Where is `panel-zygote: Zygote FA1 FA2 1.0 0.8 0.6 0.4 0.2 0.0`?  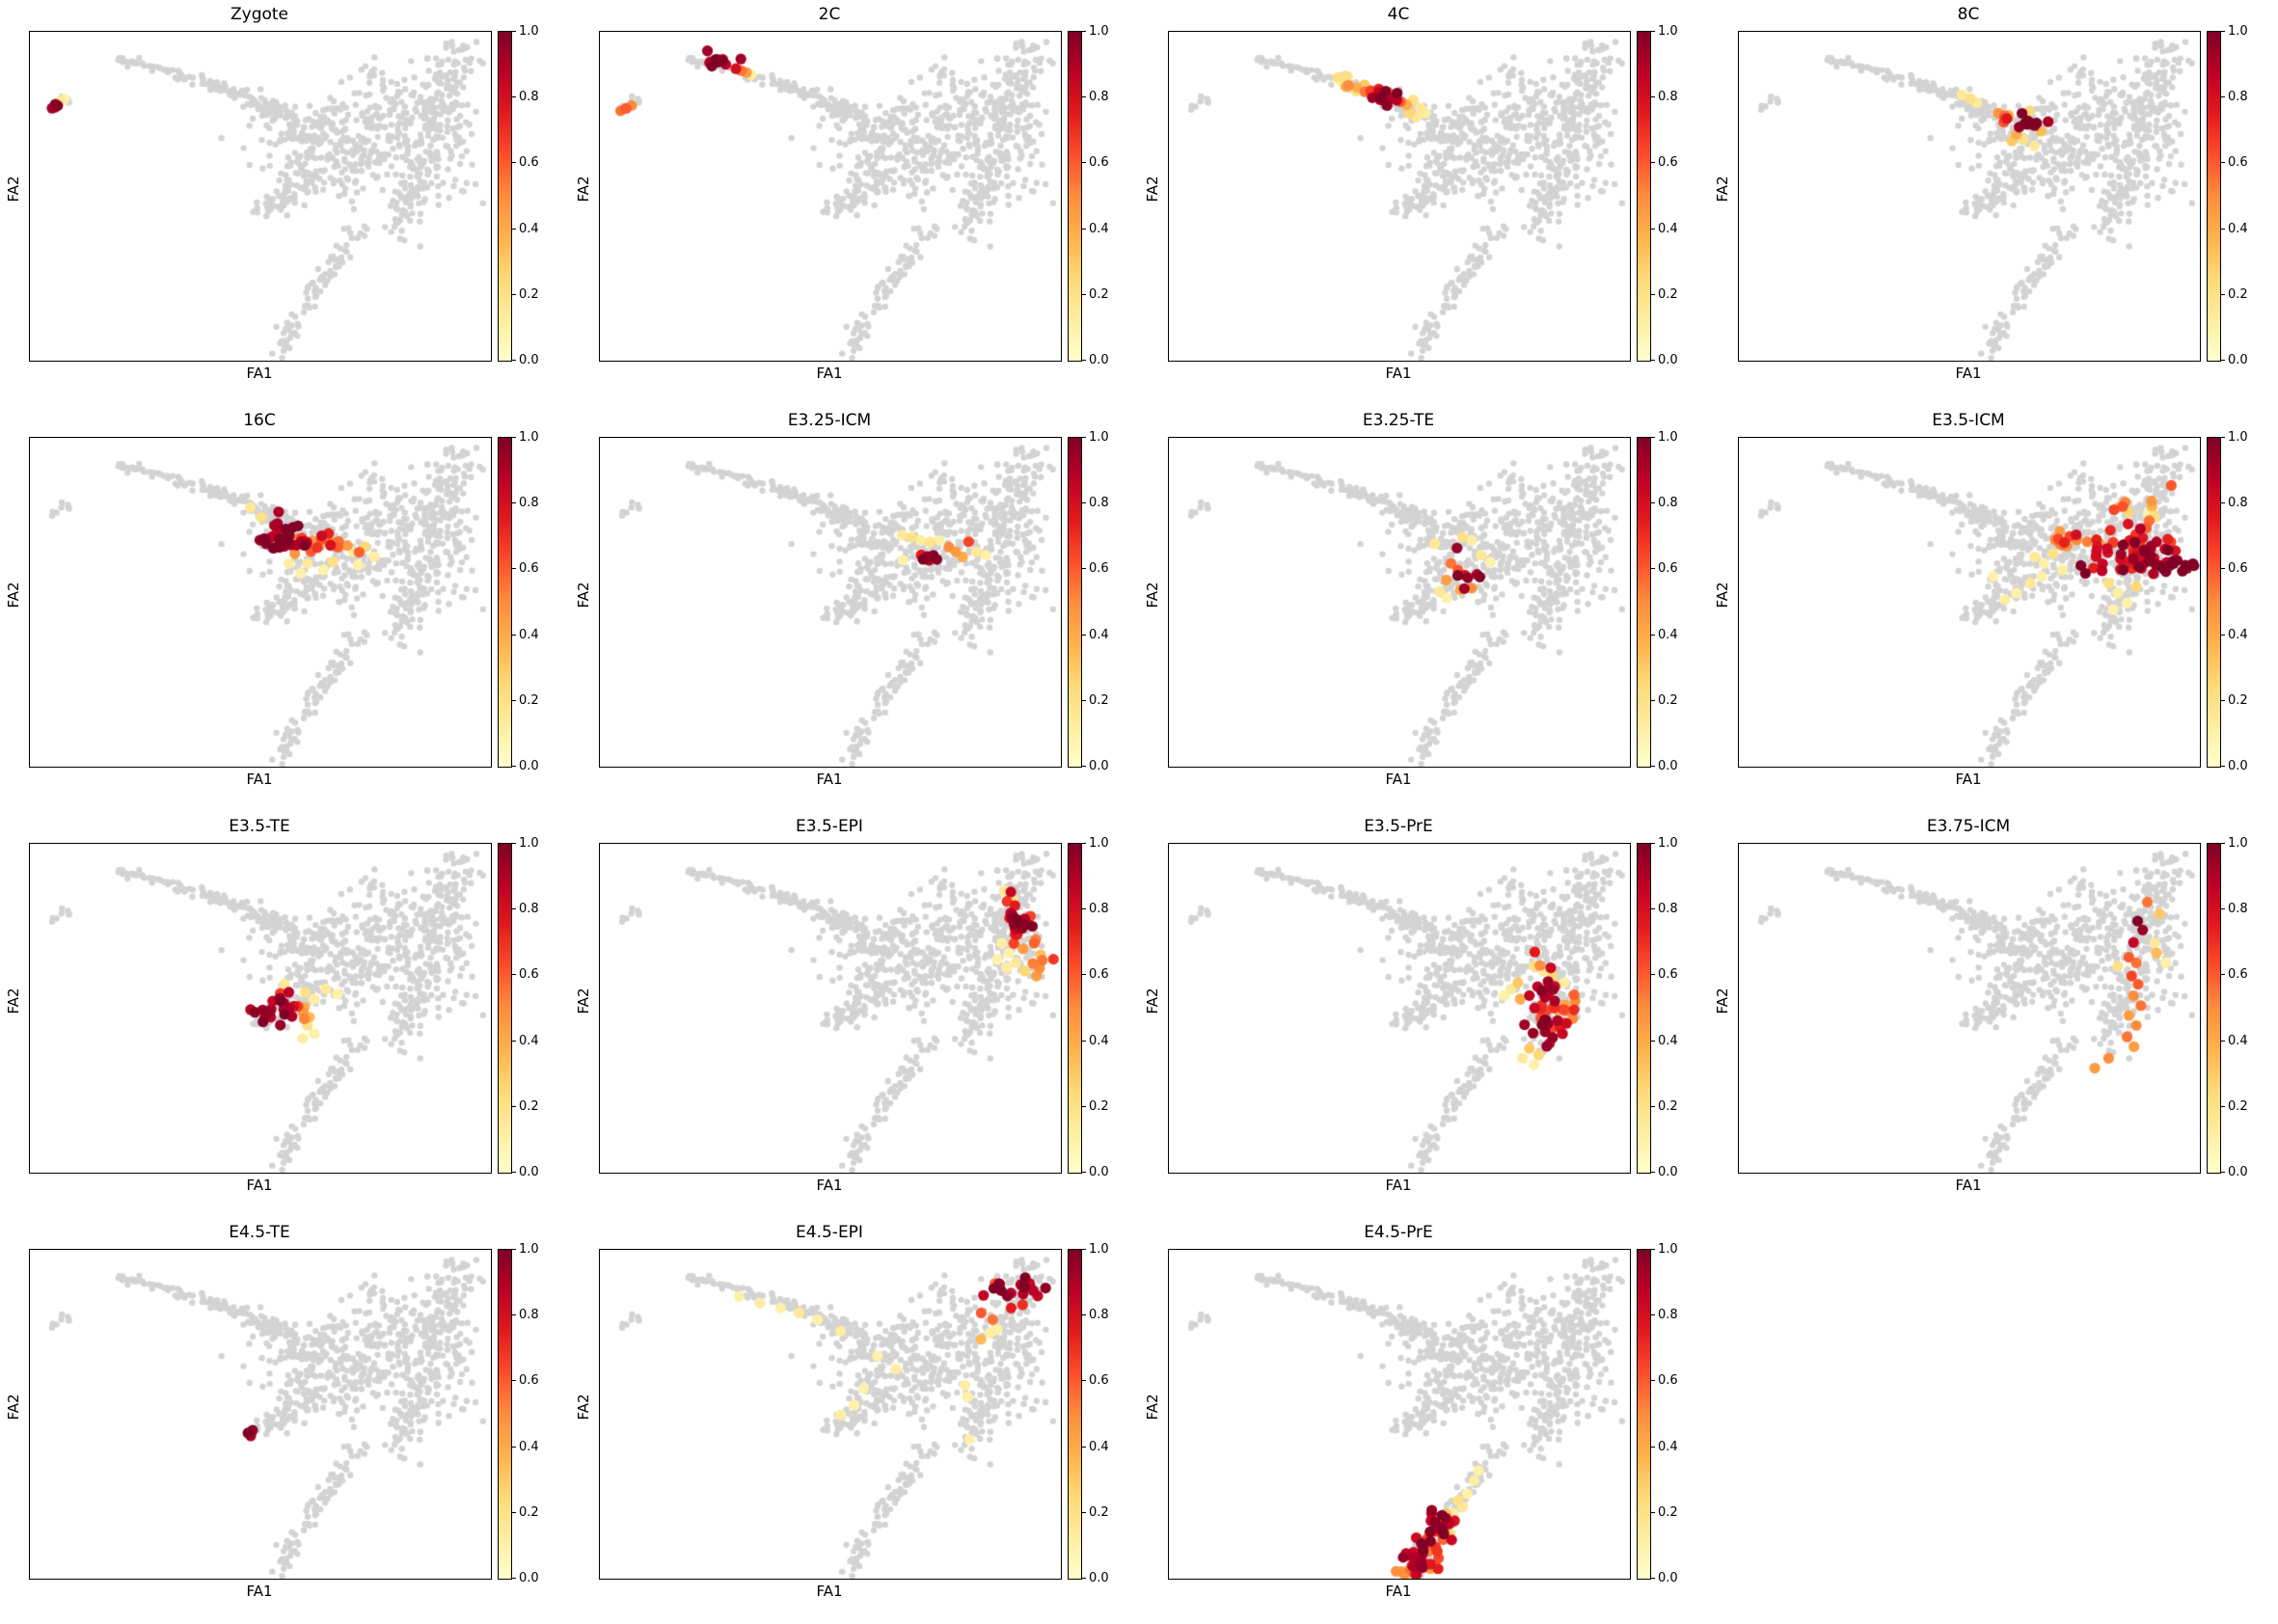 panel-zygote: Zygote FA1 FA2 1.0 0.8 0.6 0.4 0.2 0.0 is located at coordinates (284, 203).